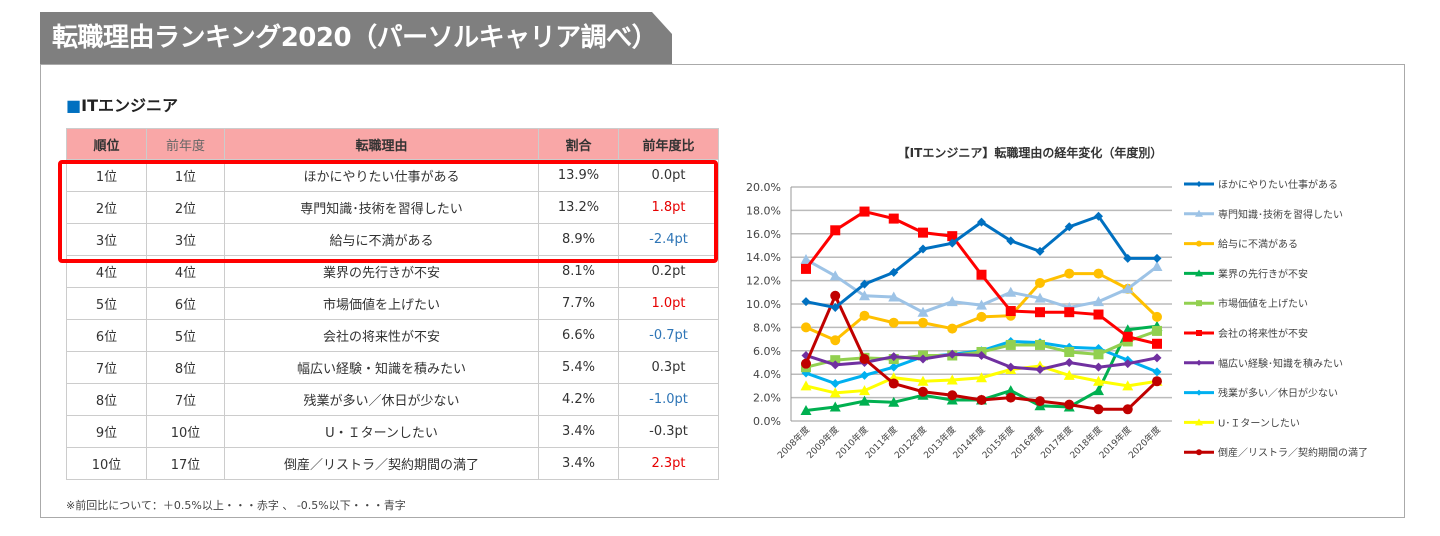 The height and width of the screenshot is (536, 1440). I want to click on top3-highlight-box, so click(388, 211).